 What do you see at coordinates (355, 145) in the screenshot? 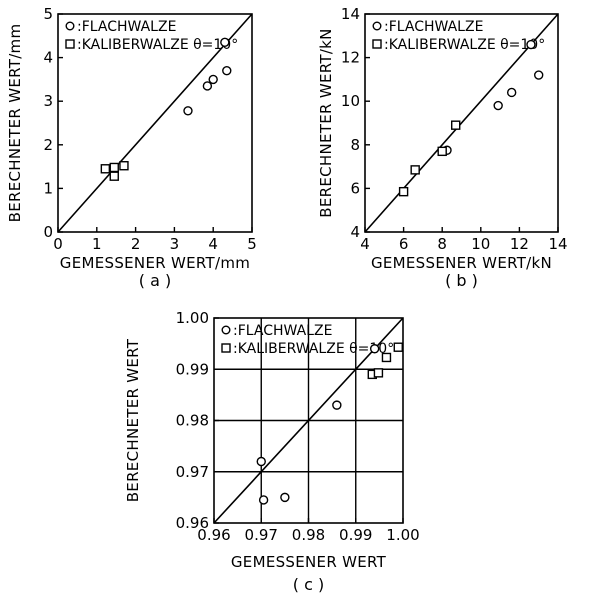
I see `y-tick-label: 8` at bounding box center [355, 145].